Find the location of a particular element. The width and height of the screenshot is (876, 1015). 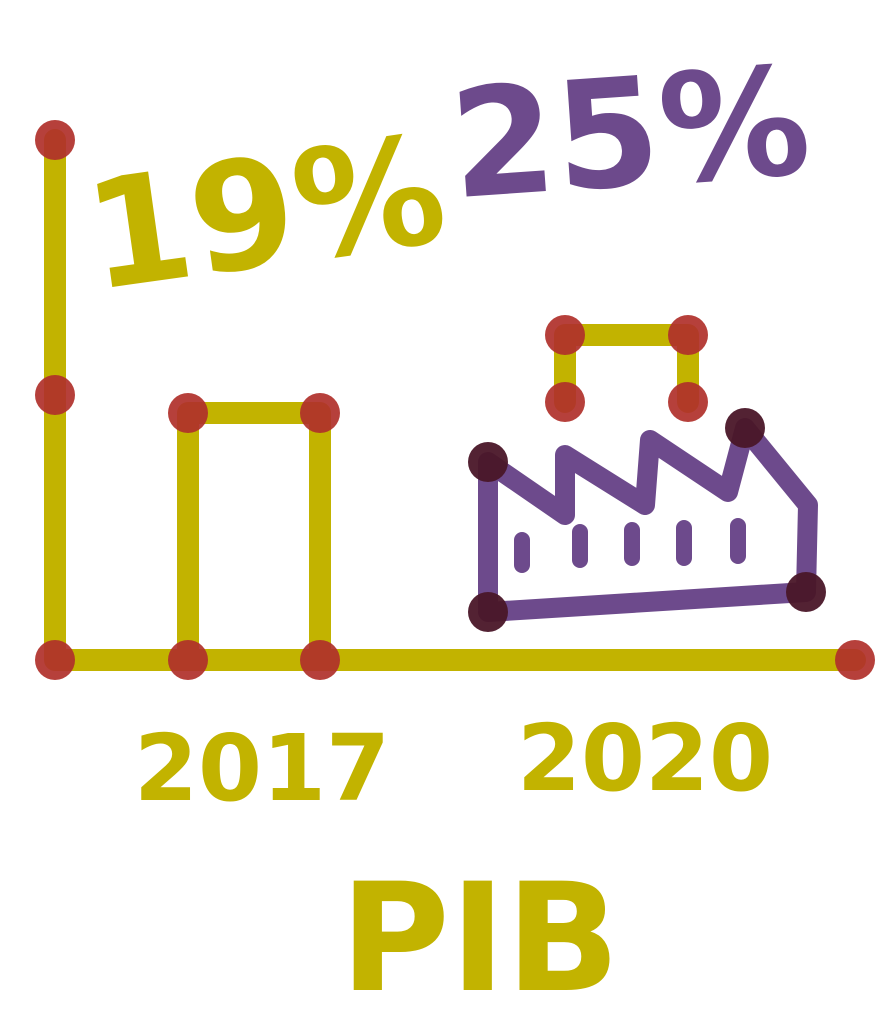

value-label-2017: 19% is located at coordinates (266, 214).